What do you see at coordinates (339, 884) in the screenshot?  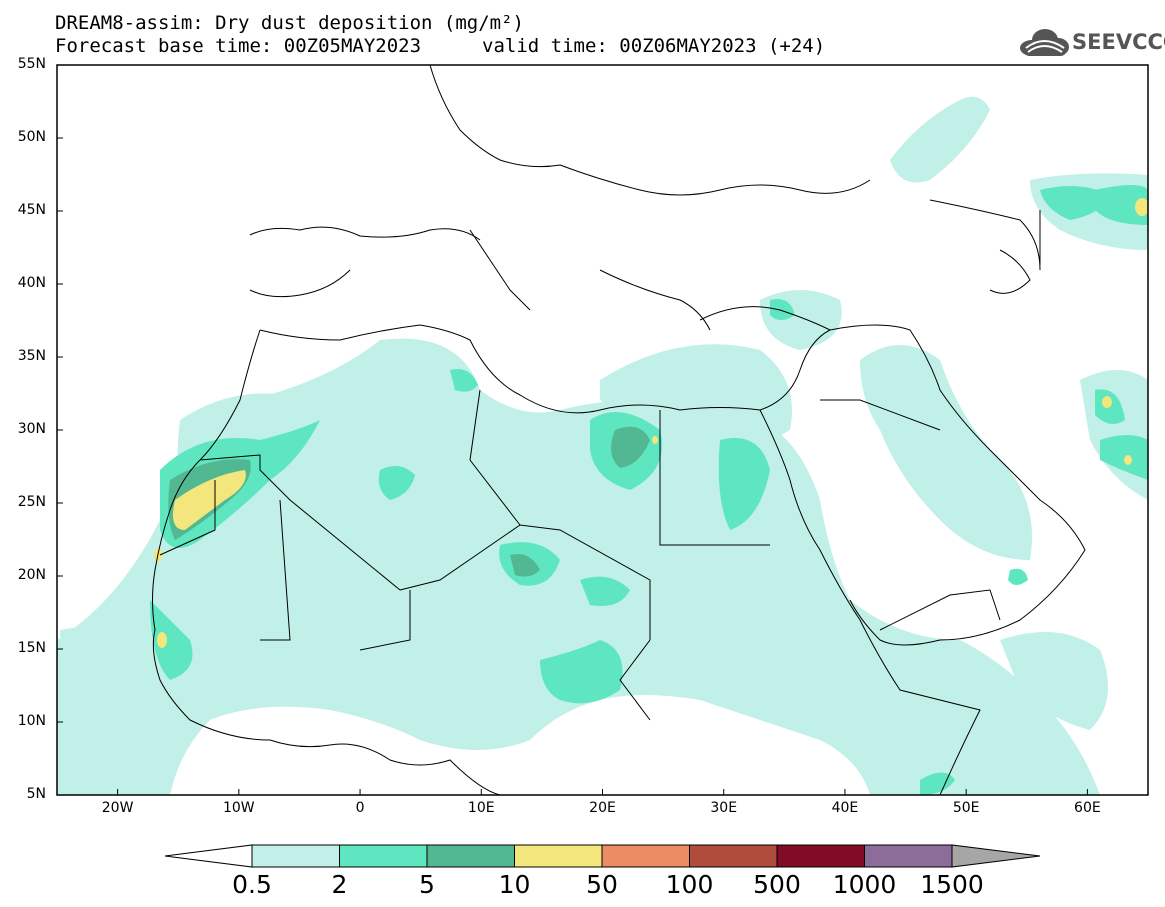 I see `colorbar-label: 2` at bounding box center [339, 884].